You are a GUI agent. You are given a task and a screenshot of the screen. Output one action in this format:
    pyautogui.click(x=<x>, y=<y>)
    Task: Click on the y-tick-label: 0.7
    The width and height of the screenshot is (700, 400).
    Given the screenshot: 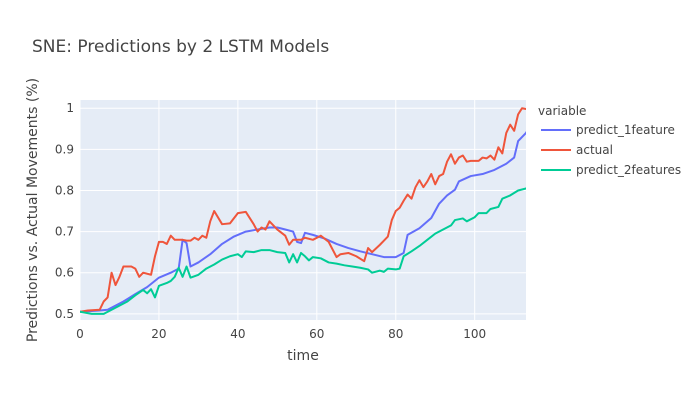 What is the action you would take?
    pyautogui.click(x=64, y=232)
    